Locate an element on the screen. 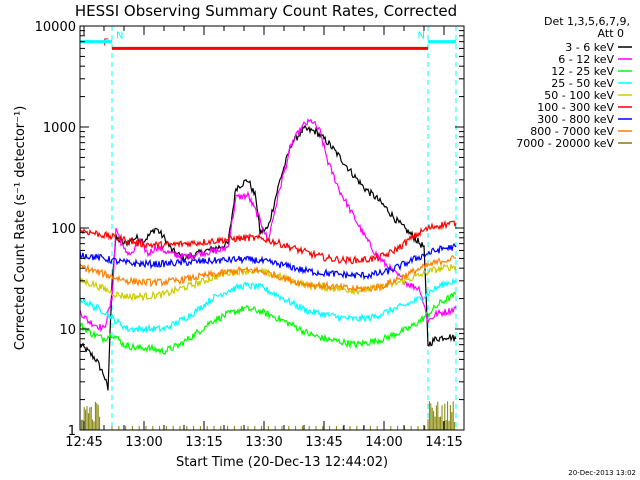 Image resolution: width=640 pixels, height=480 pixels. x-tick-label-2: 13:15 is located at coordinates (203, 442).